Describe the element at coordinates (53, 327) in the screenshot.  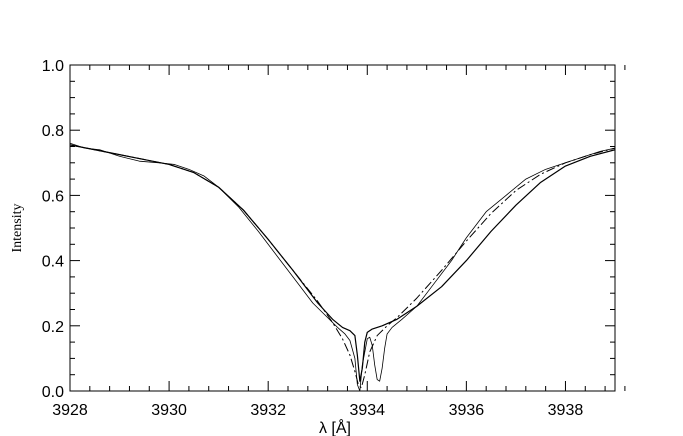
I see `y-tick-label: 0.2` at that location.